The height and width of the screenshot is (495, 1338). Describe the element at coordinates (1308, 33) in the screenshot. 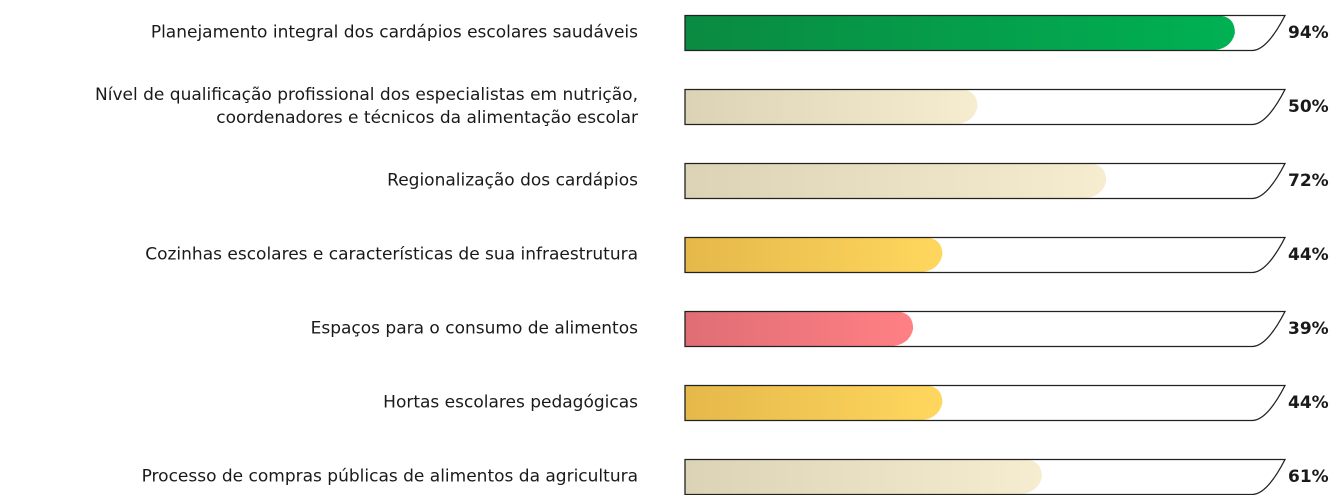

I see `value-label: 94%` at that location.